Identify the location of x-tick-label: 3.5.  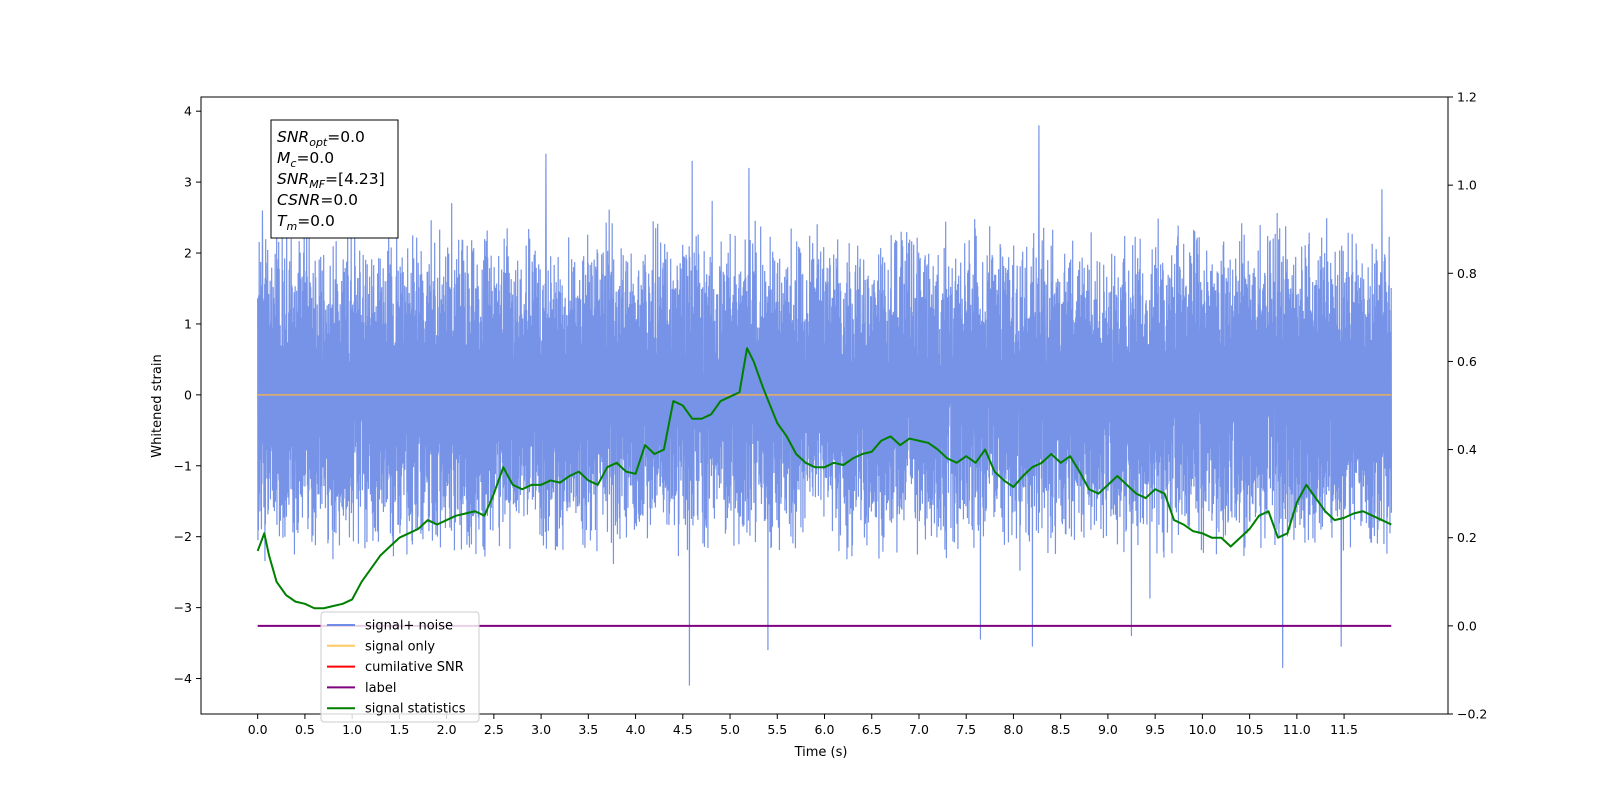
(588, 729).